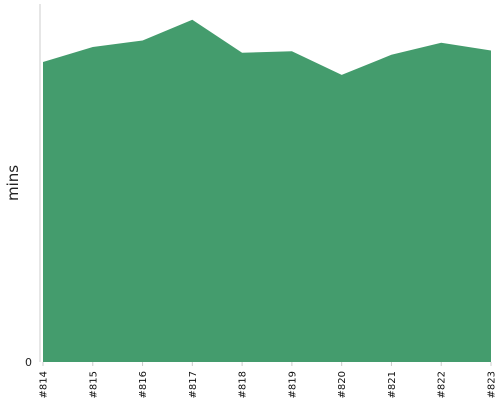  Describe the element at coordinates (342, 384) in the screenshot. I see `x-tick-label: #820` at that location.